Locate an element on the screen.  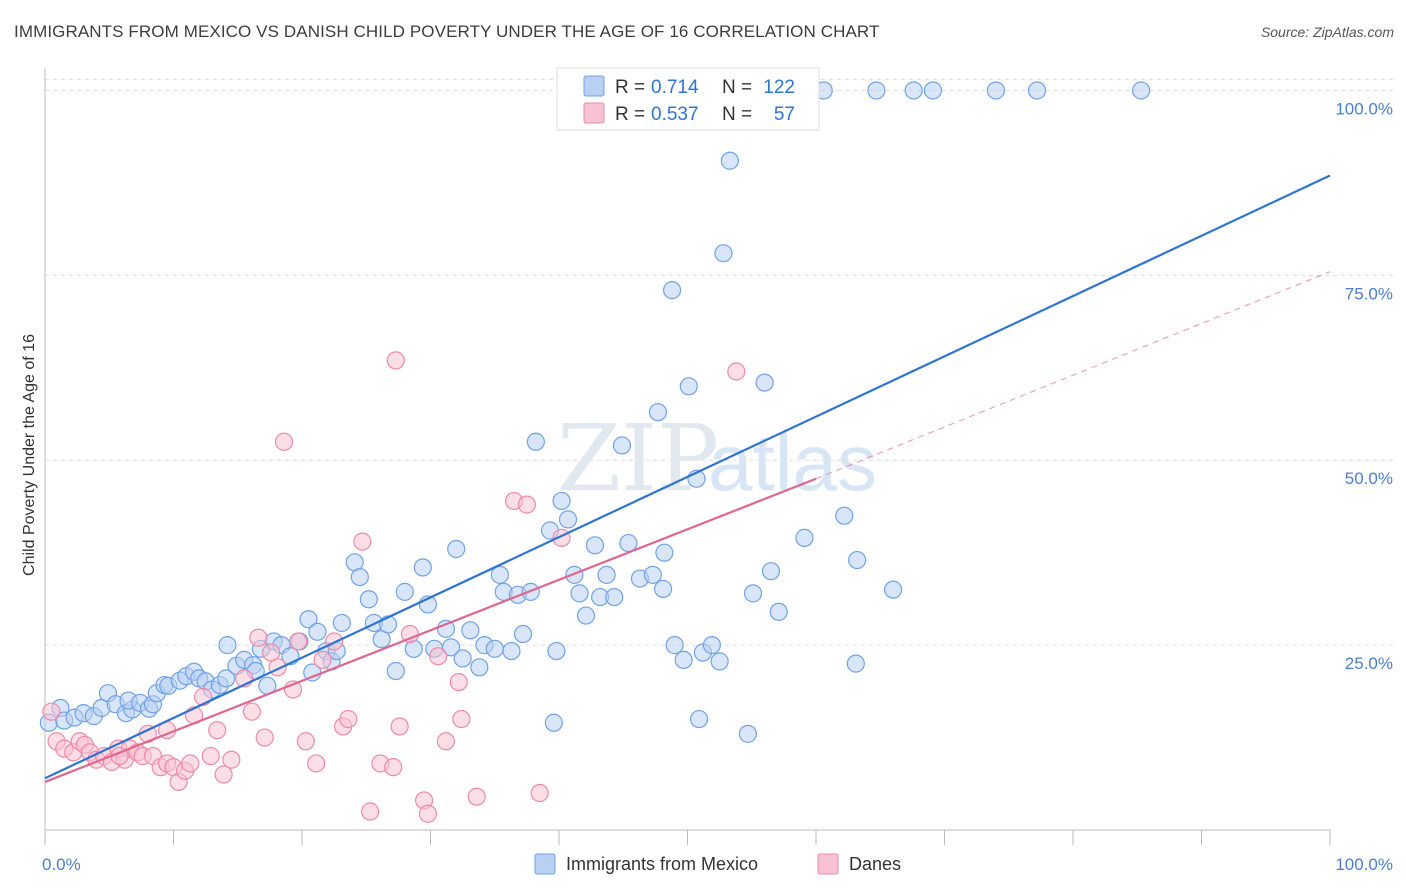
y-tick-labels: 25.0% 50.0% 75.0% 100.0% is located at coordinates (1364, 386).